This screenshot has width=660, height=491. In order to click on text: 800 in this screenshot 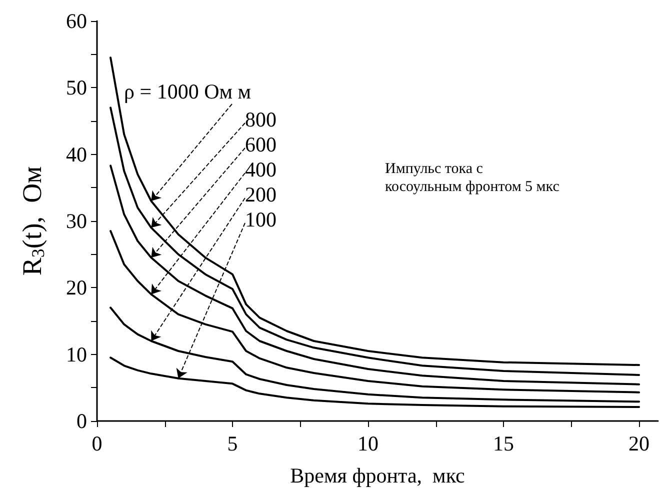, I will do `click(260, 120)`.